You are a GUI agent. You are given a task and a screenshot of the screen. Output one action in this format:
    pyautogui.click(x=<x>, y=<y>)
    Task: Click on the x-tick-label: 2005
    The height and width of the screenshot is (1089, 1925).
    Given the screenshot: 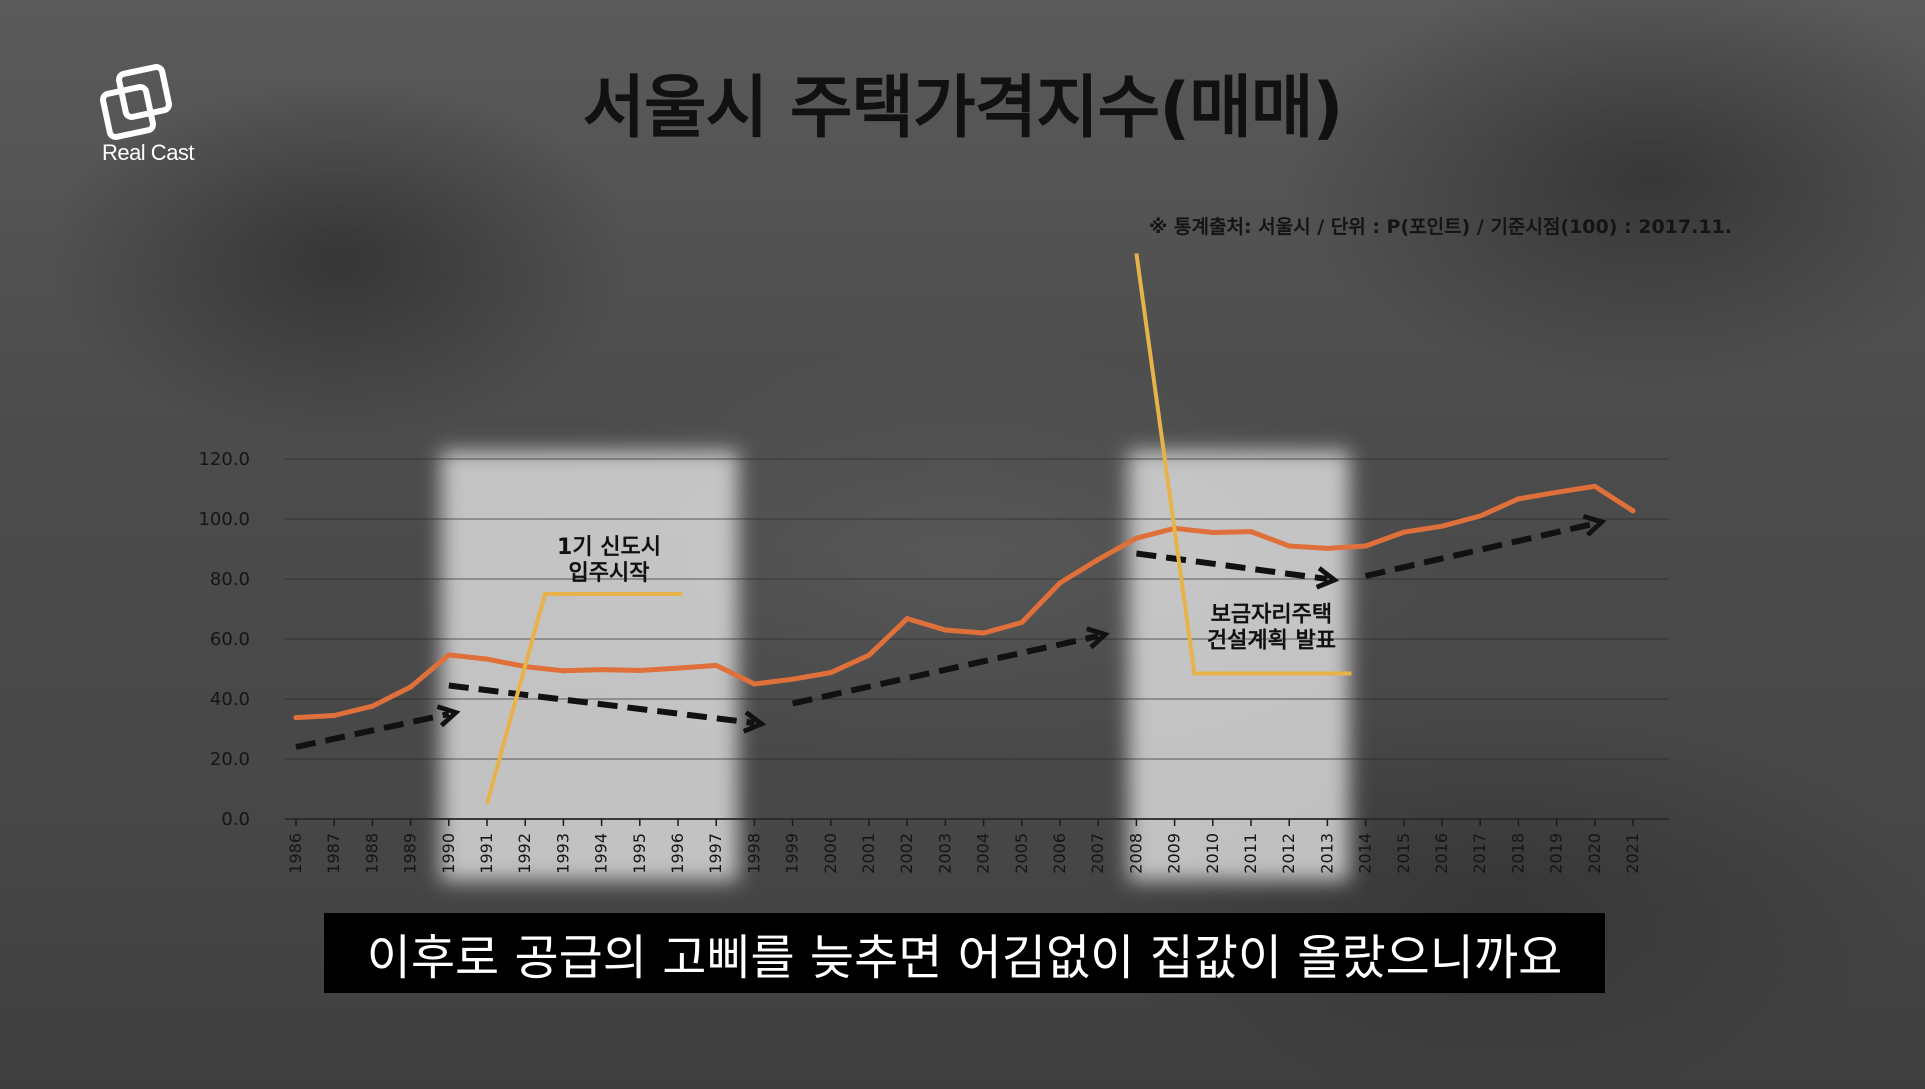 What is the action you would take?
    pyautogui.click(x=1021, y=853)
    